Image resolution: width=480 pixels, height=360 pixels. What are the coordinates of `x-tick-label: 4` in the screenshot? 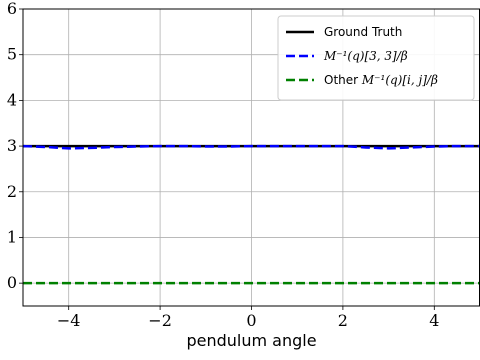 It's located at (434, 320).